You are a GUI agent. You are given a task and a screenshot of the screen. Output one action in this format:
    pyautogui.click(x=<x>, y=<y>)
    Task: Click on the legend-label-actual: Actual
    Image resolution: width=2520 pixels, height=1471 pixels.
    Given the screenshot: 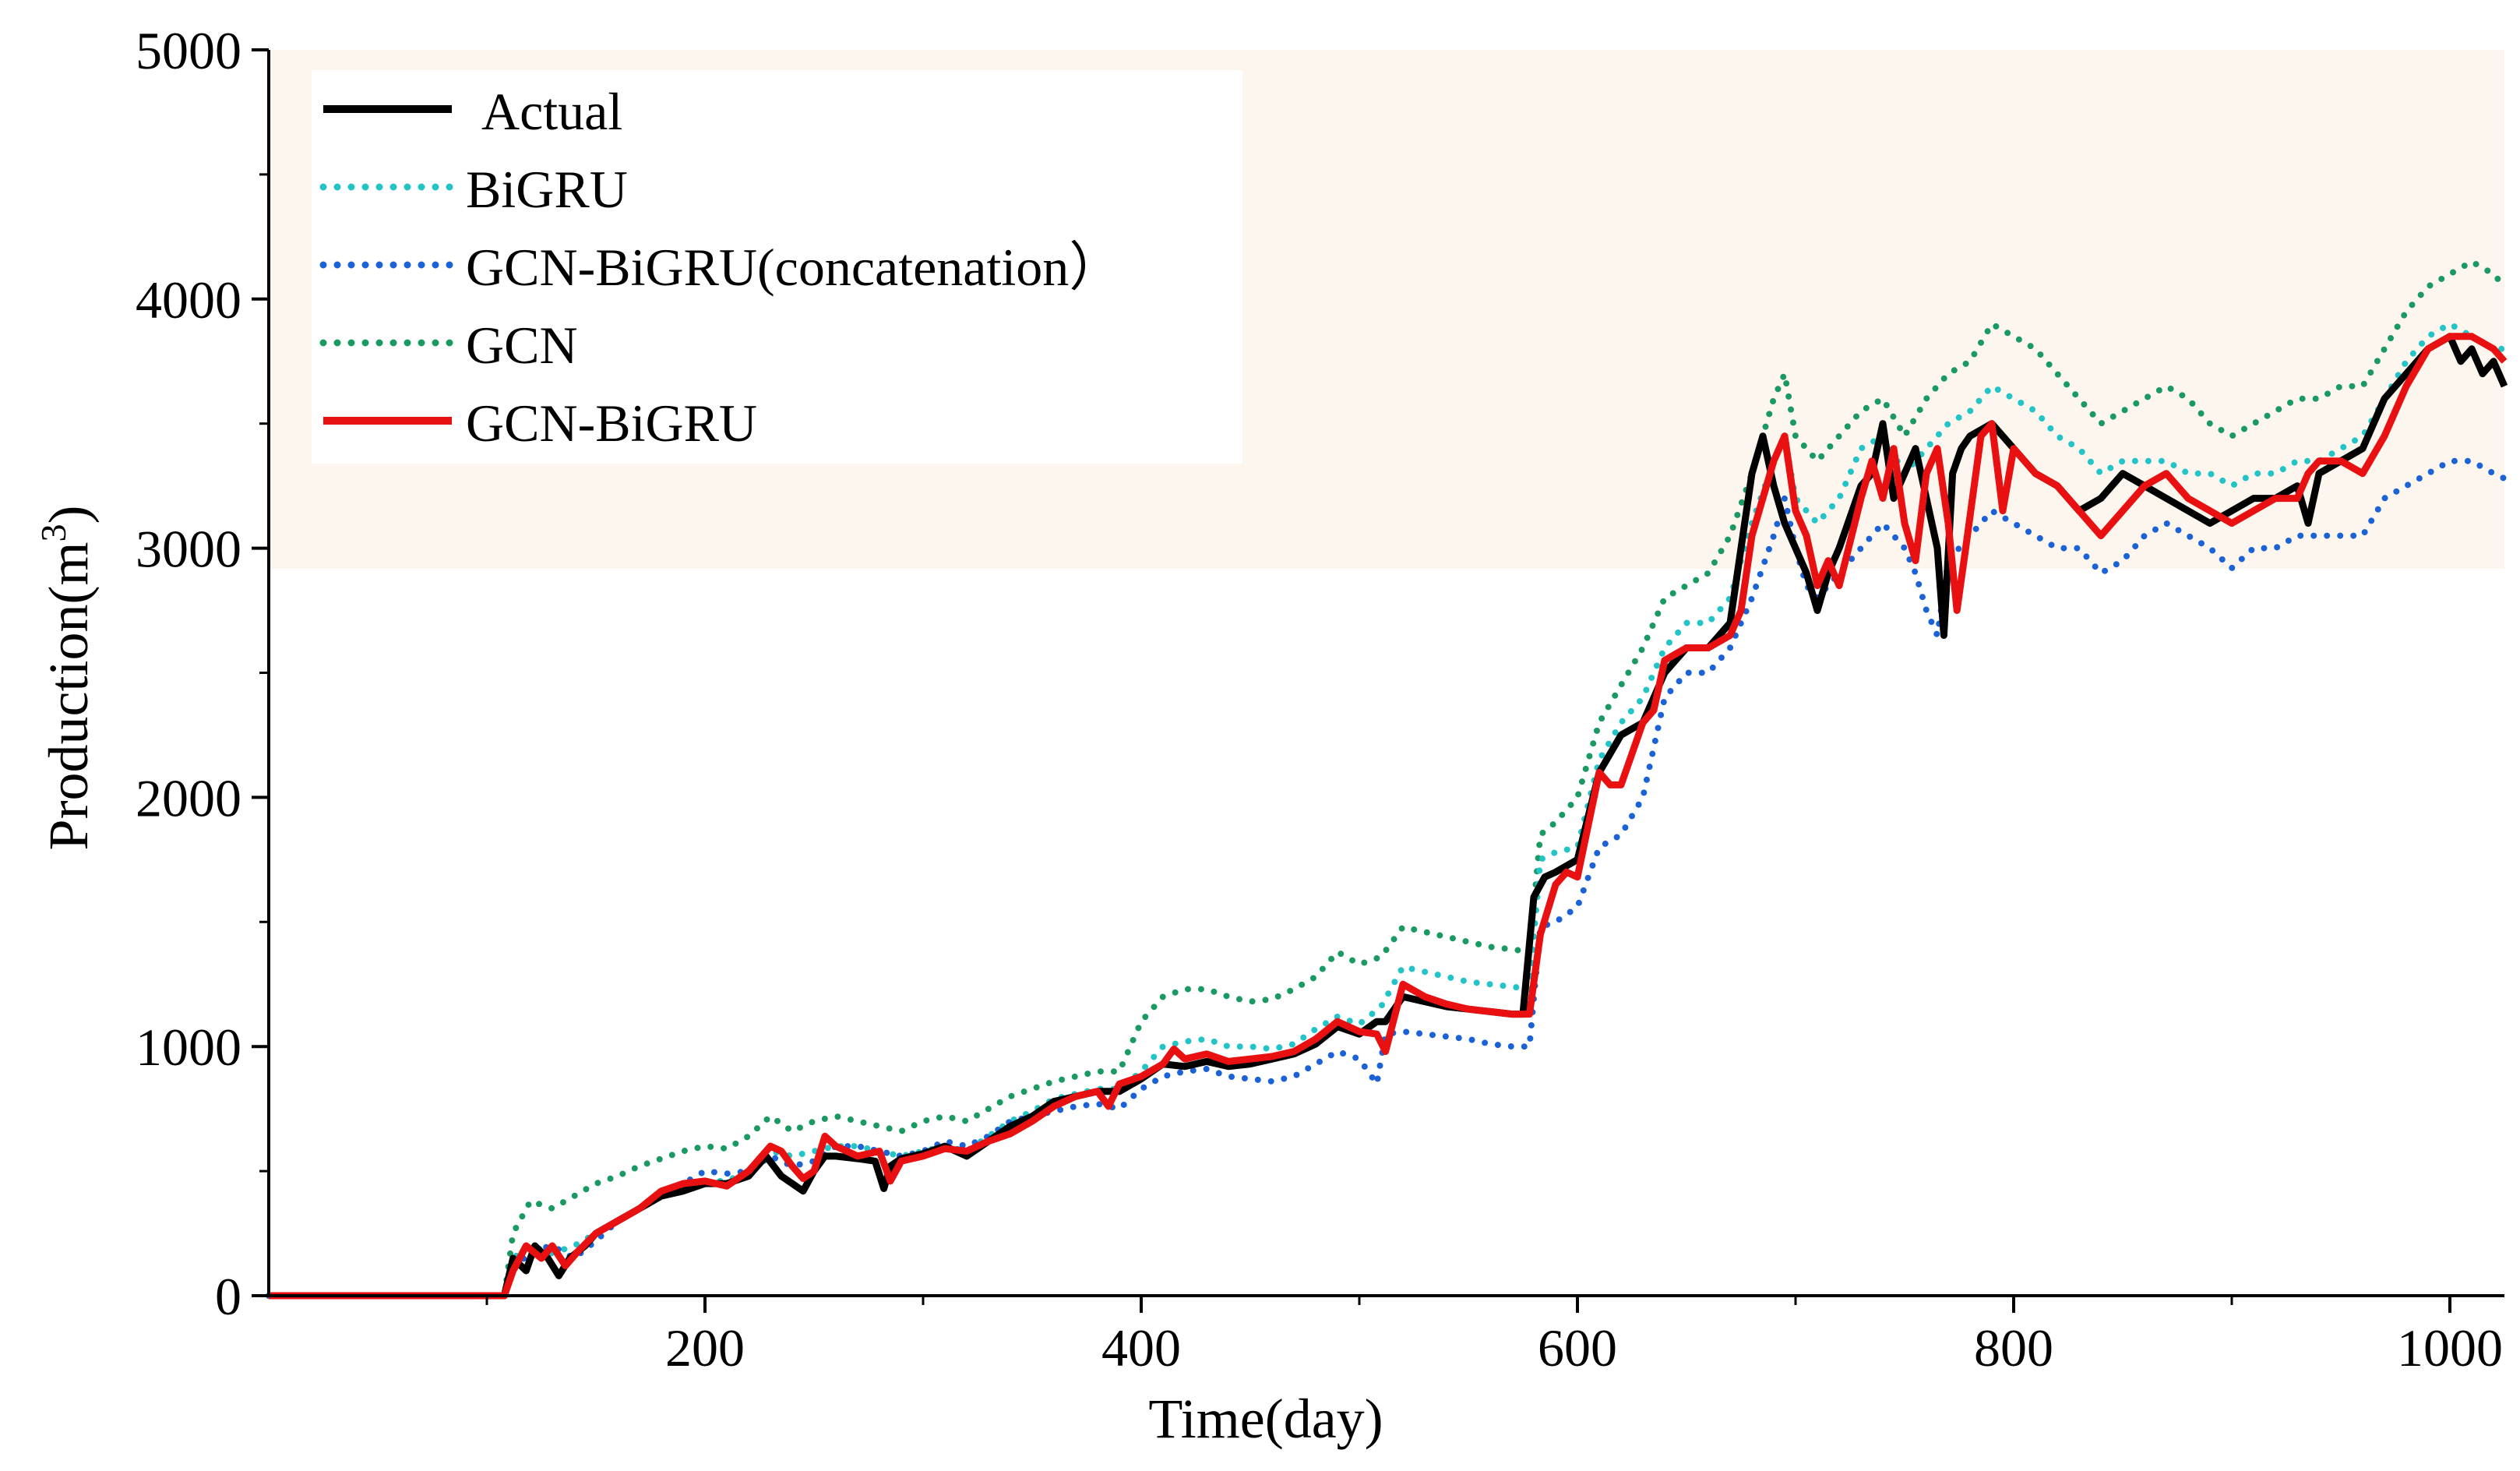 What is the action you would take?
    pyautogui.click(x=552, y=111)
    